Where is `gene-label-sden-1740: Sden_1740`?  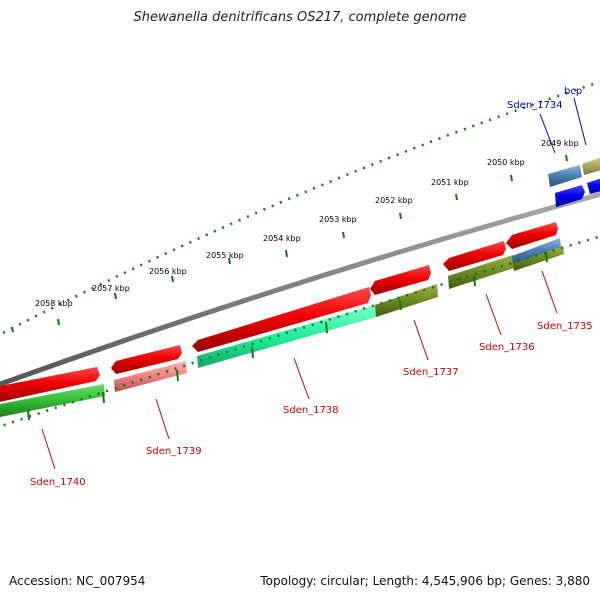 gene-label-sden-1740: Sden_1740 is located at coordinates (58, 482).